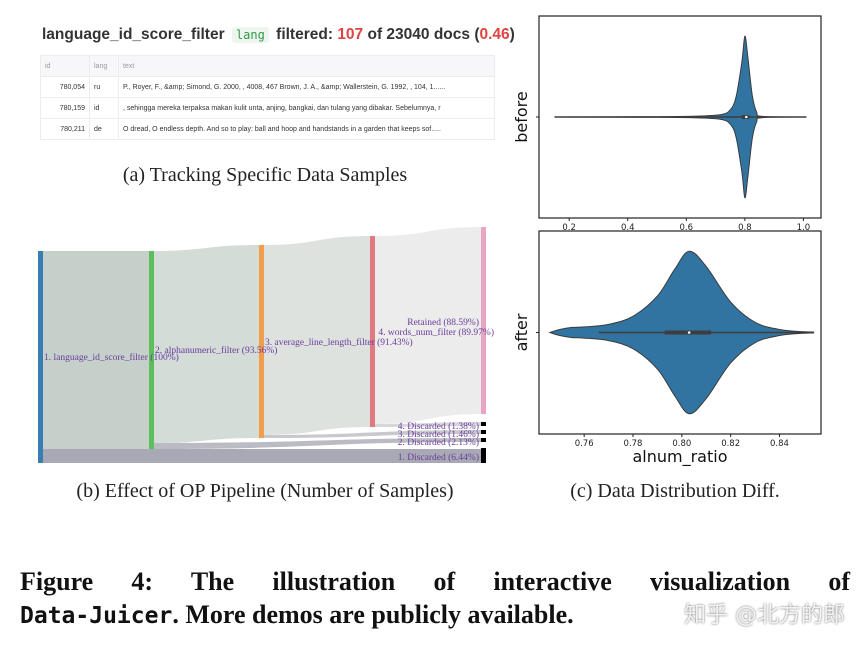 The width and height of the screenshot is (867, 648). Describe the element at coordinates (306, 66) in the screenshot. I see `column-header-text: text` at that location.